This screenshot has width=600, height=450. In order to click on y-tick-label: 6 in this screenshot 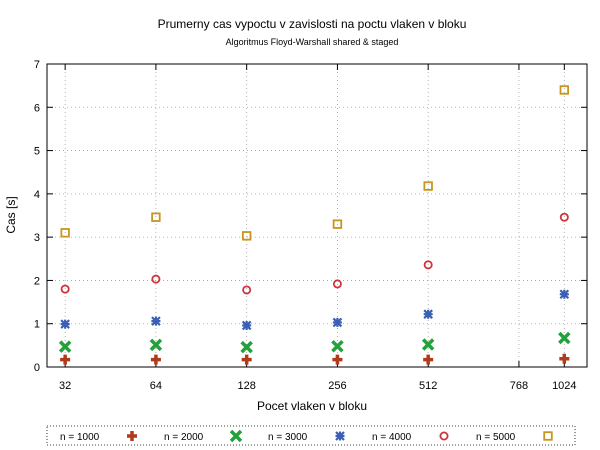, I will do `click(37, 108)`.